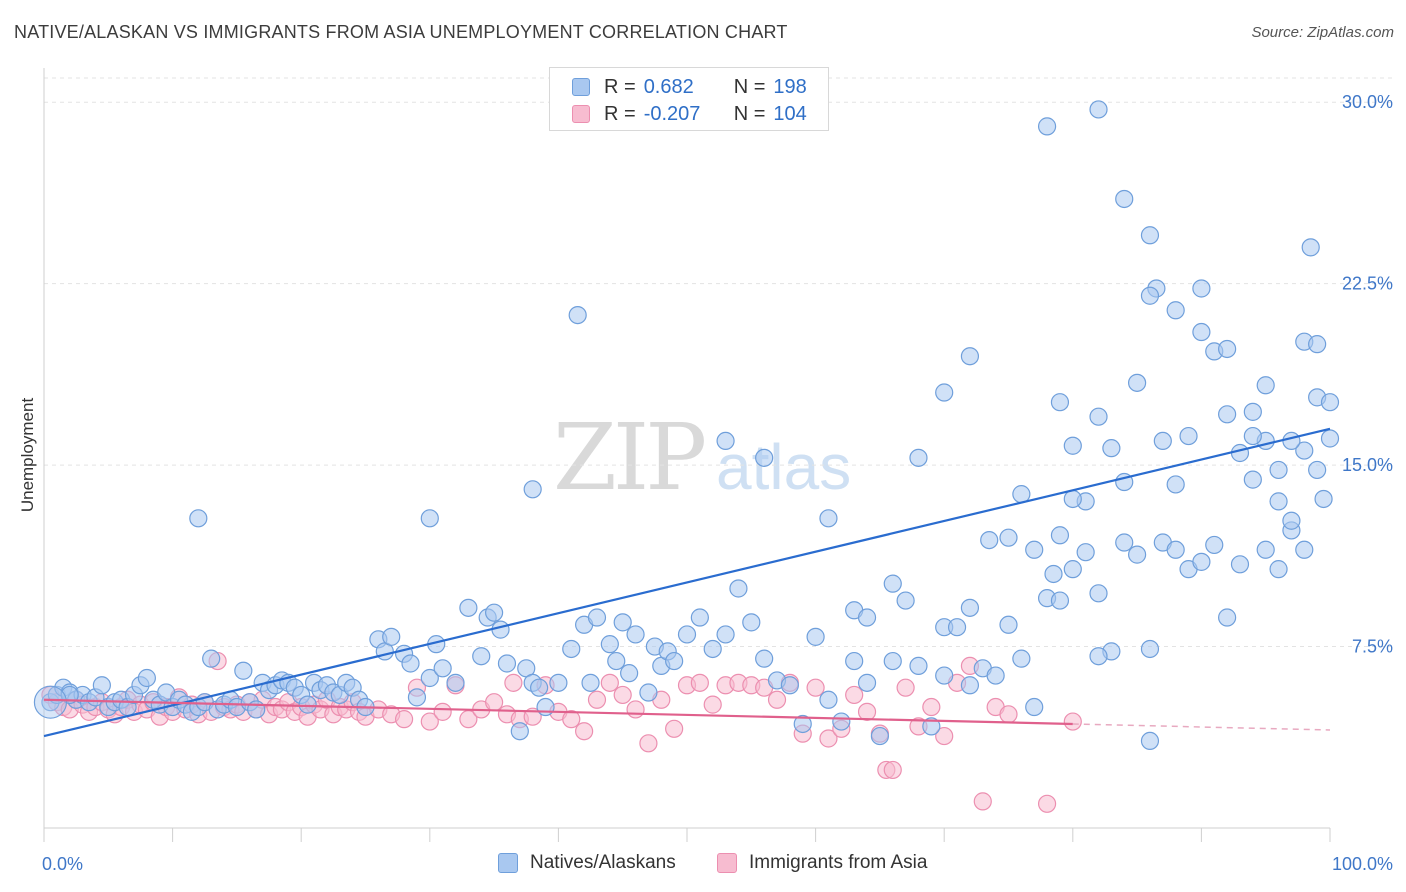 The image size is (1406, 892). What do you see at coordinates (689, 99) in the screenshot?
I see `correlation-legend: R = 0.682 N = 198 R = -0.207 N = 104` at bounding box center [689, 99].